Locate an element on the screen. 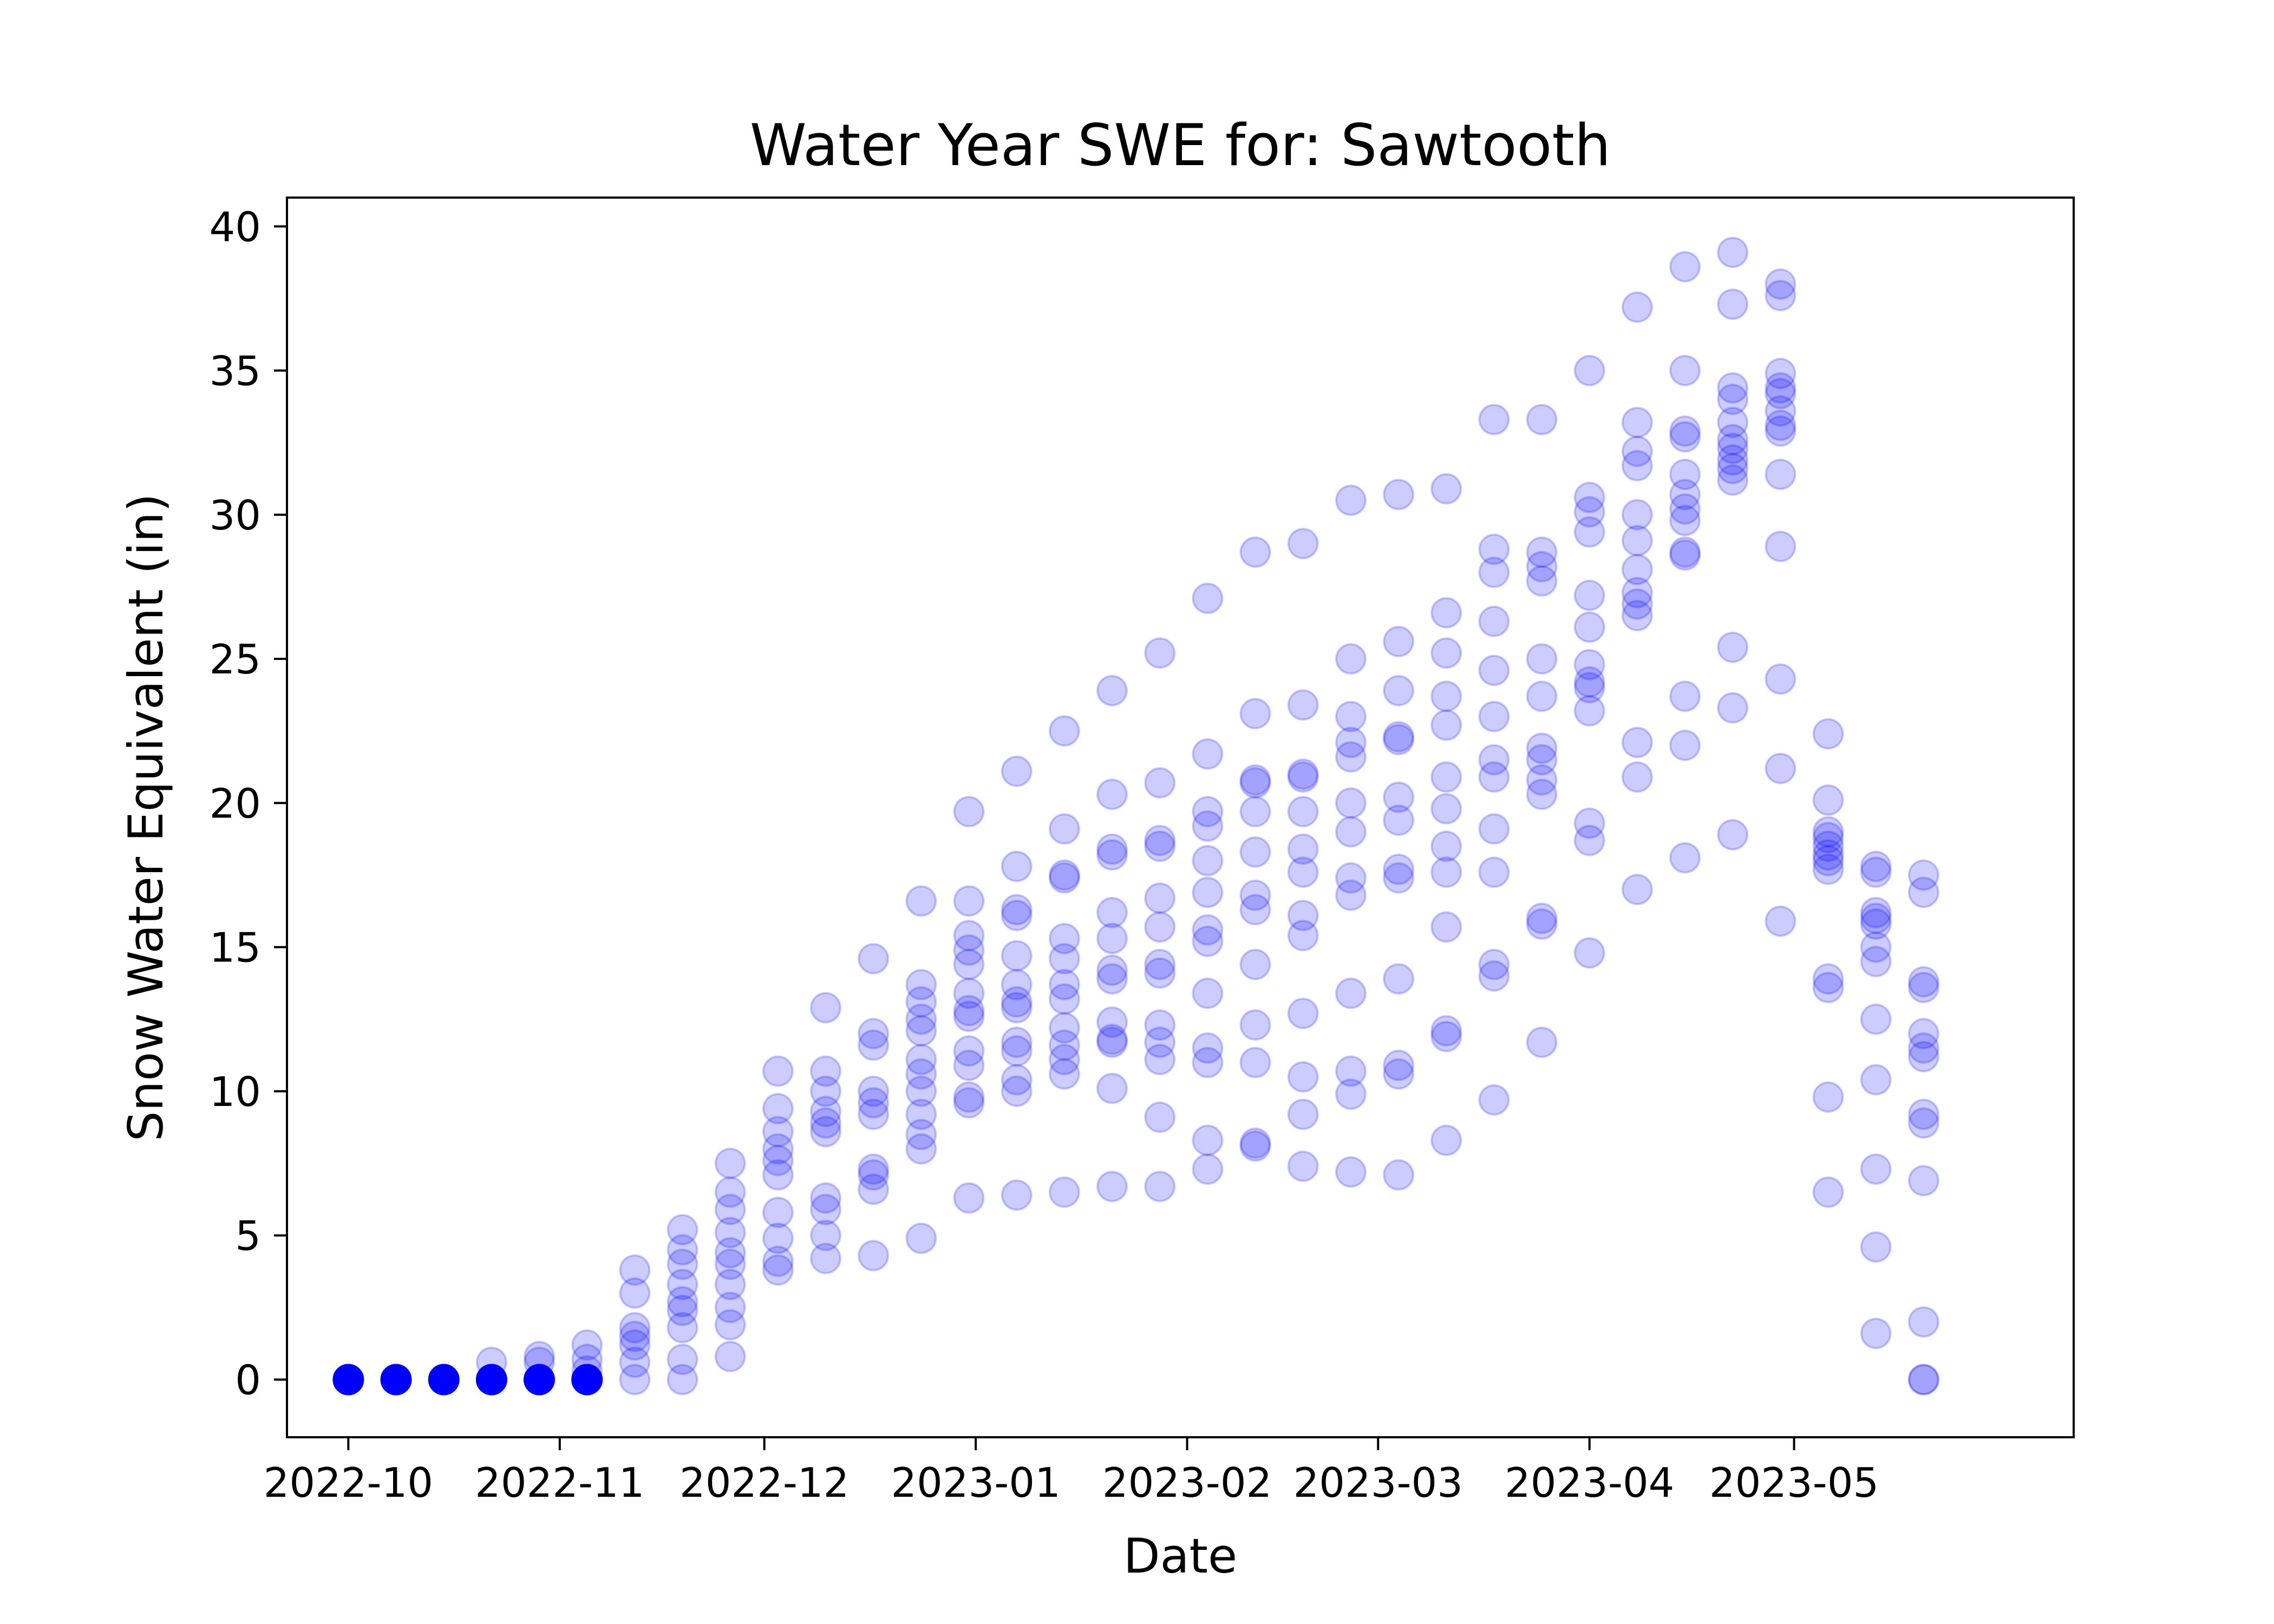  chart-title: Water Year SWE for: Sawtooth is located at coordinates (1181, 145).